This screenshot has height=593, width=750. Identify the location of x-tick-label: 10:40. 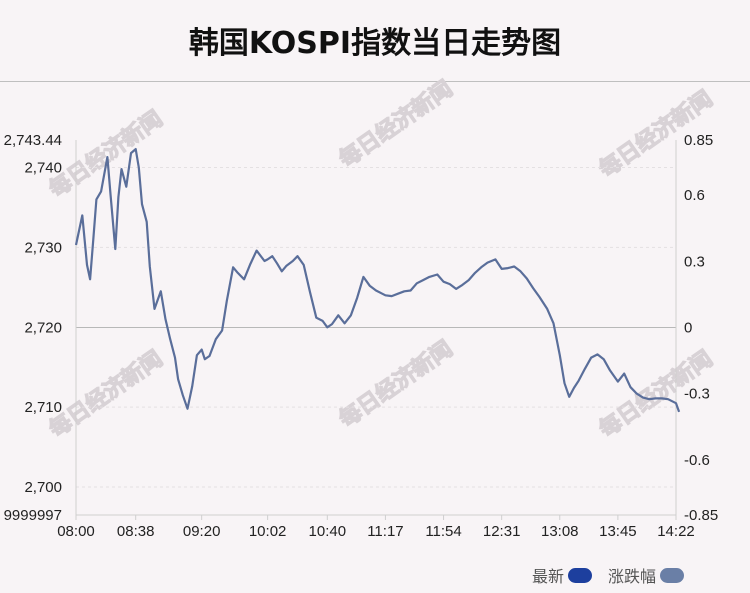
(328, 531).